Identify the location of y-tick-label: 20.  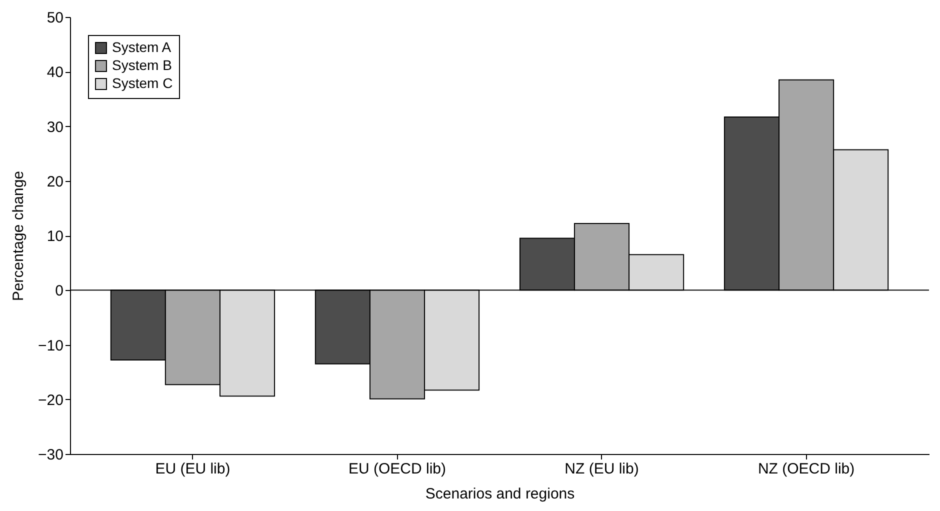
(55, 181).